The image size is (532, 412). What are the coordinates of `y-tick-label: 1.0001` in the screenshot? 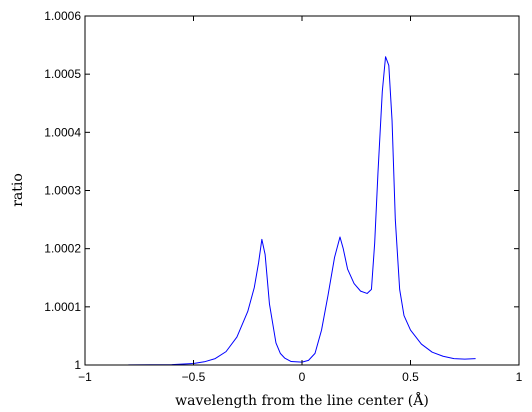 It's located at (62, 307).